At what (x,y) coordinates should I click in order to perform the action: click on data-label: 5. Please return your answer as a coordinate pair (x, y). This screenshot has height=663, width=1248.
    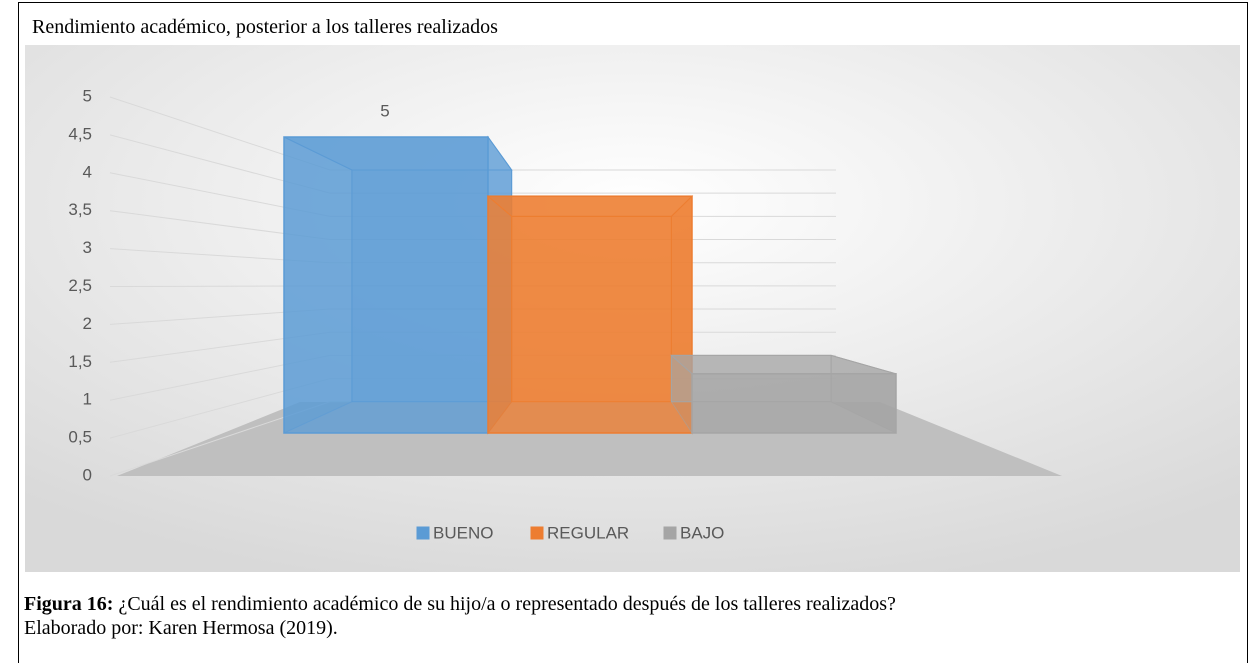
    Looking at the image, I should click on (384, 110).